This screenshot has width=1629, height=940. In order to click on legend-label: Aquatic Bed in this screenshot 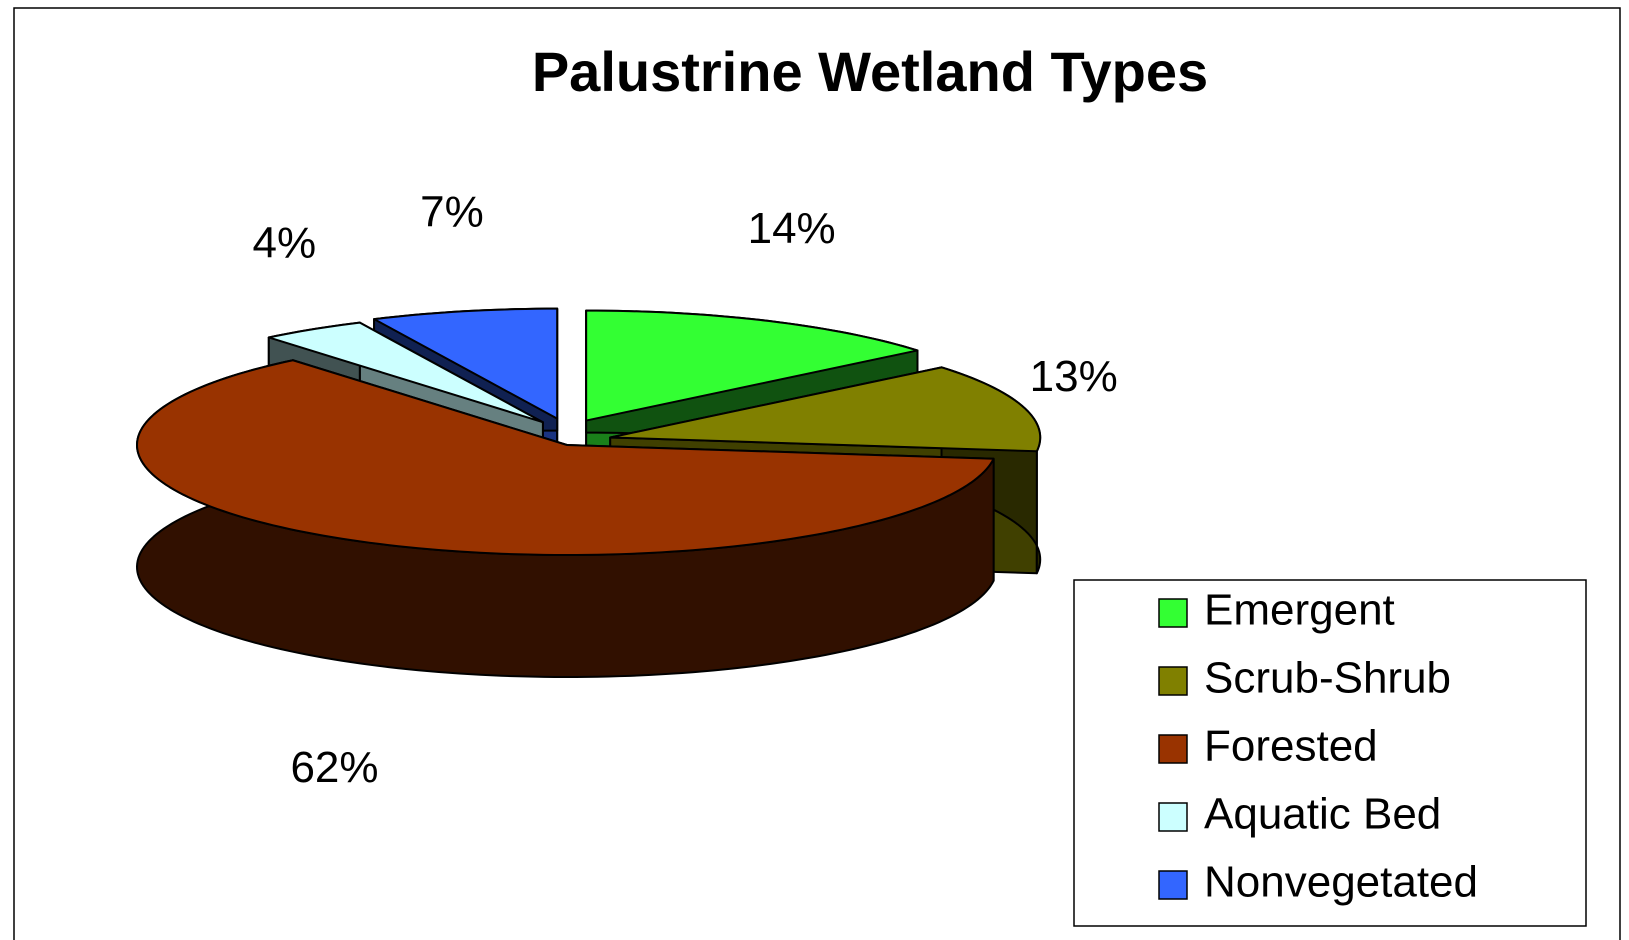, I will do `click(1322, 814)`.